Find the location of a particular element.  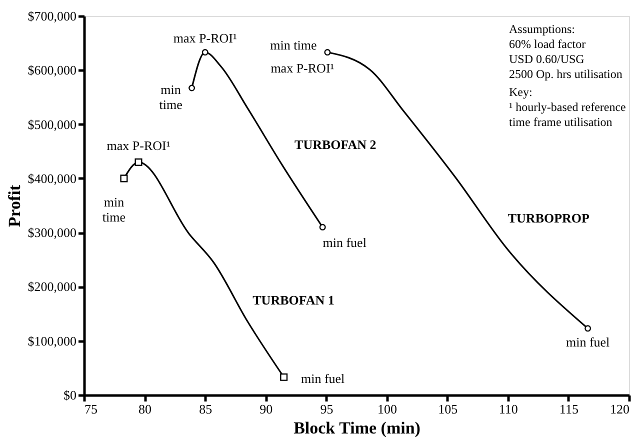

y-tick-label: $200,000 is located at coordinates (52, 286).